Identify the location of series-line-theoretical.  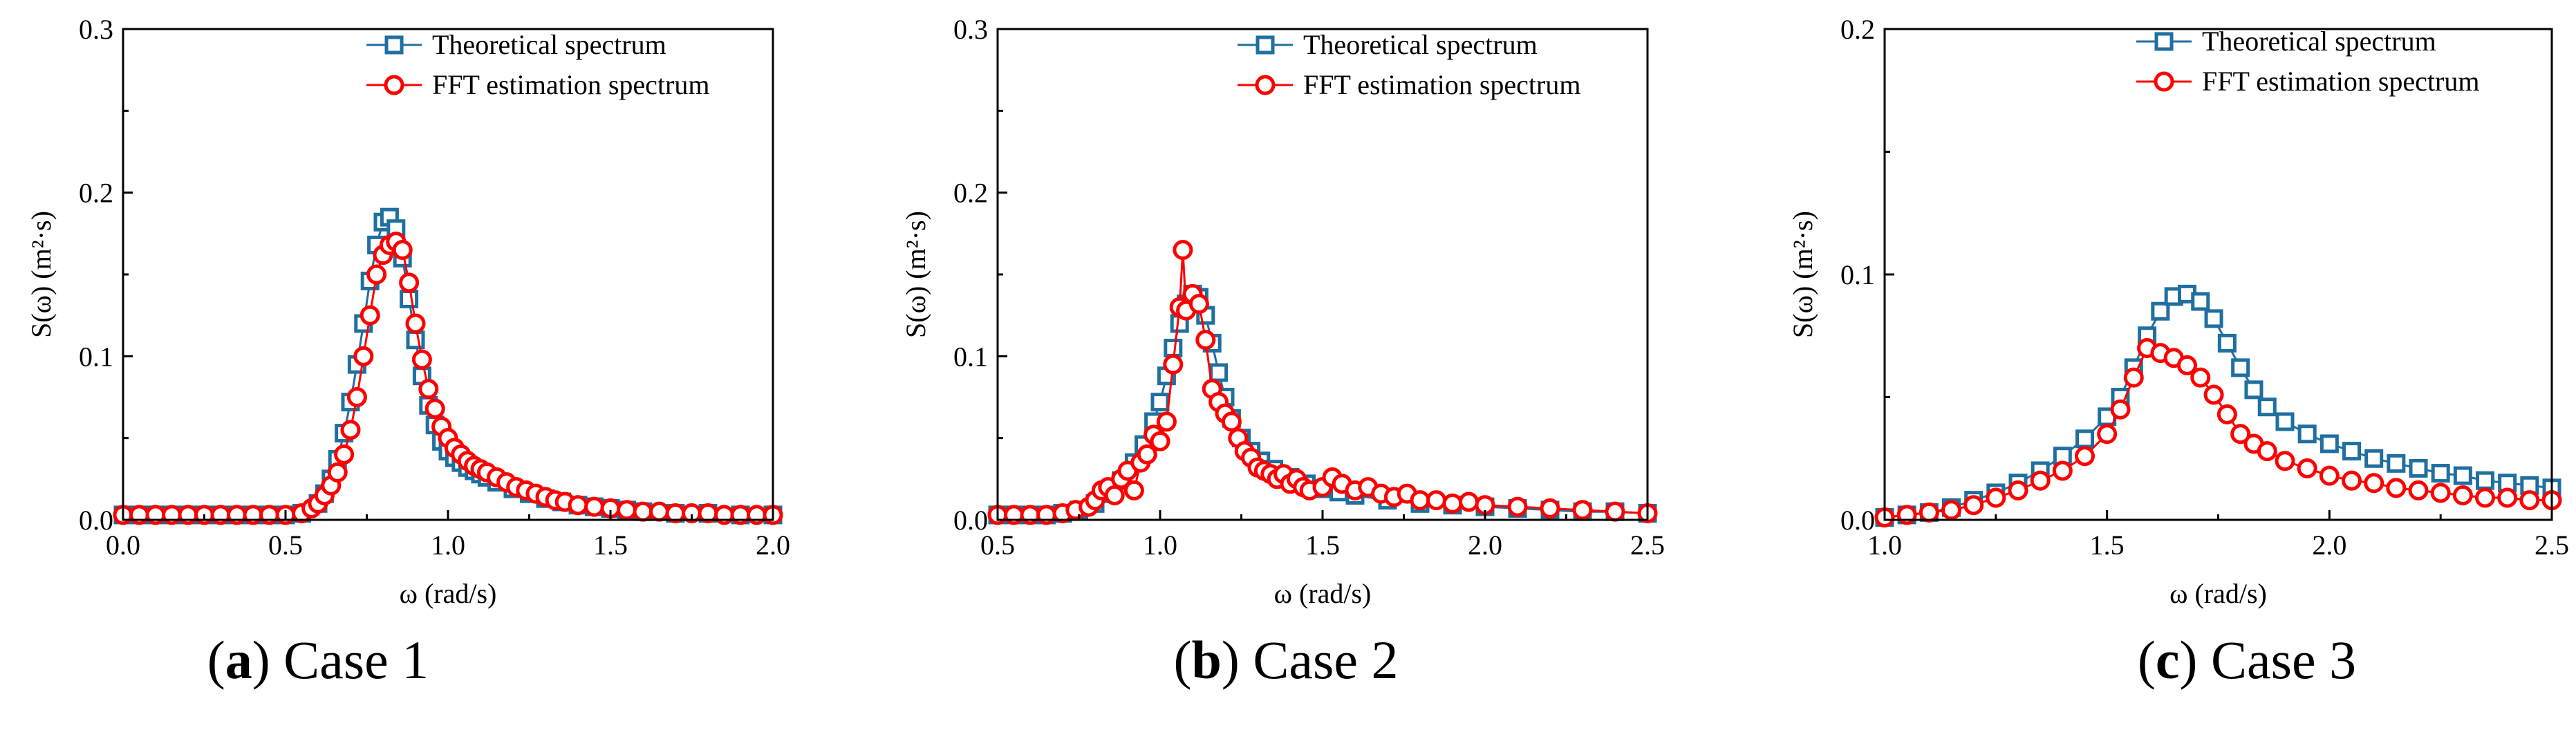
(448, 366).